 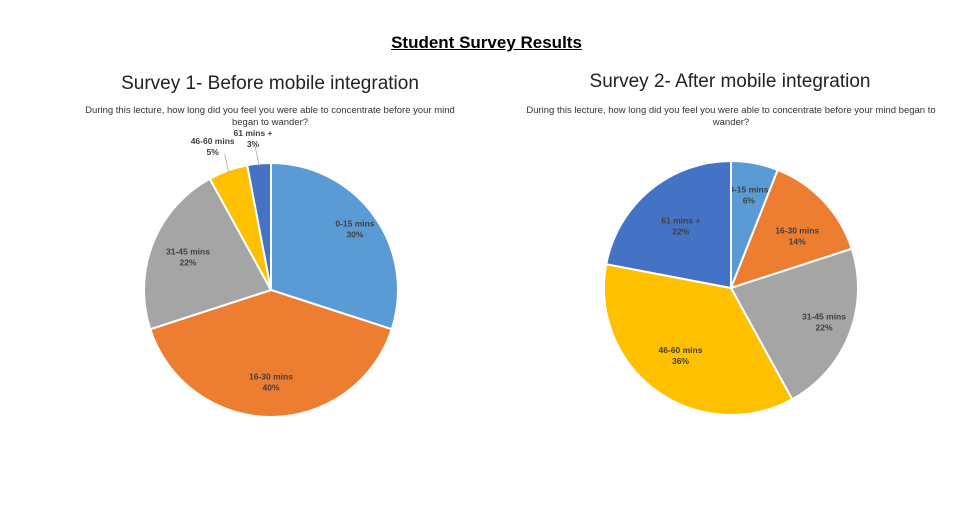 What do you see at coordinates (354, 223) in the screenshot?
I see `slice-category-label-1-1: 0-15 mins` at bounding box center [354, 223].